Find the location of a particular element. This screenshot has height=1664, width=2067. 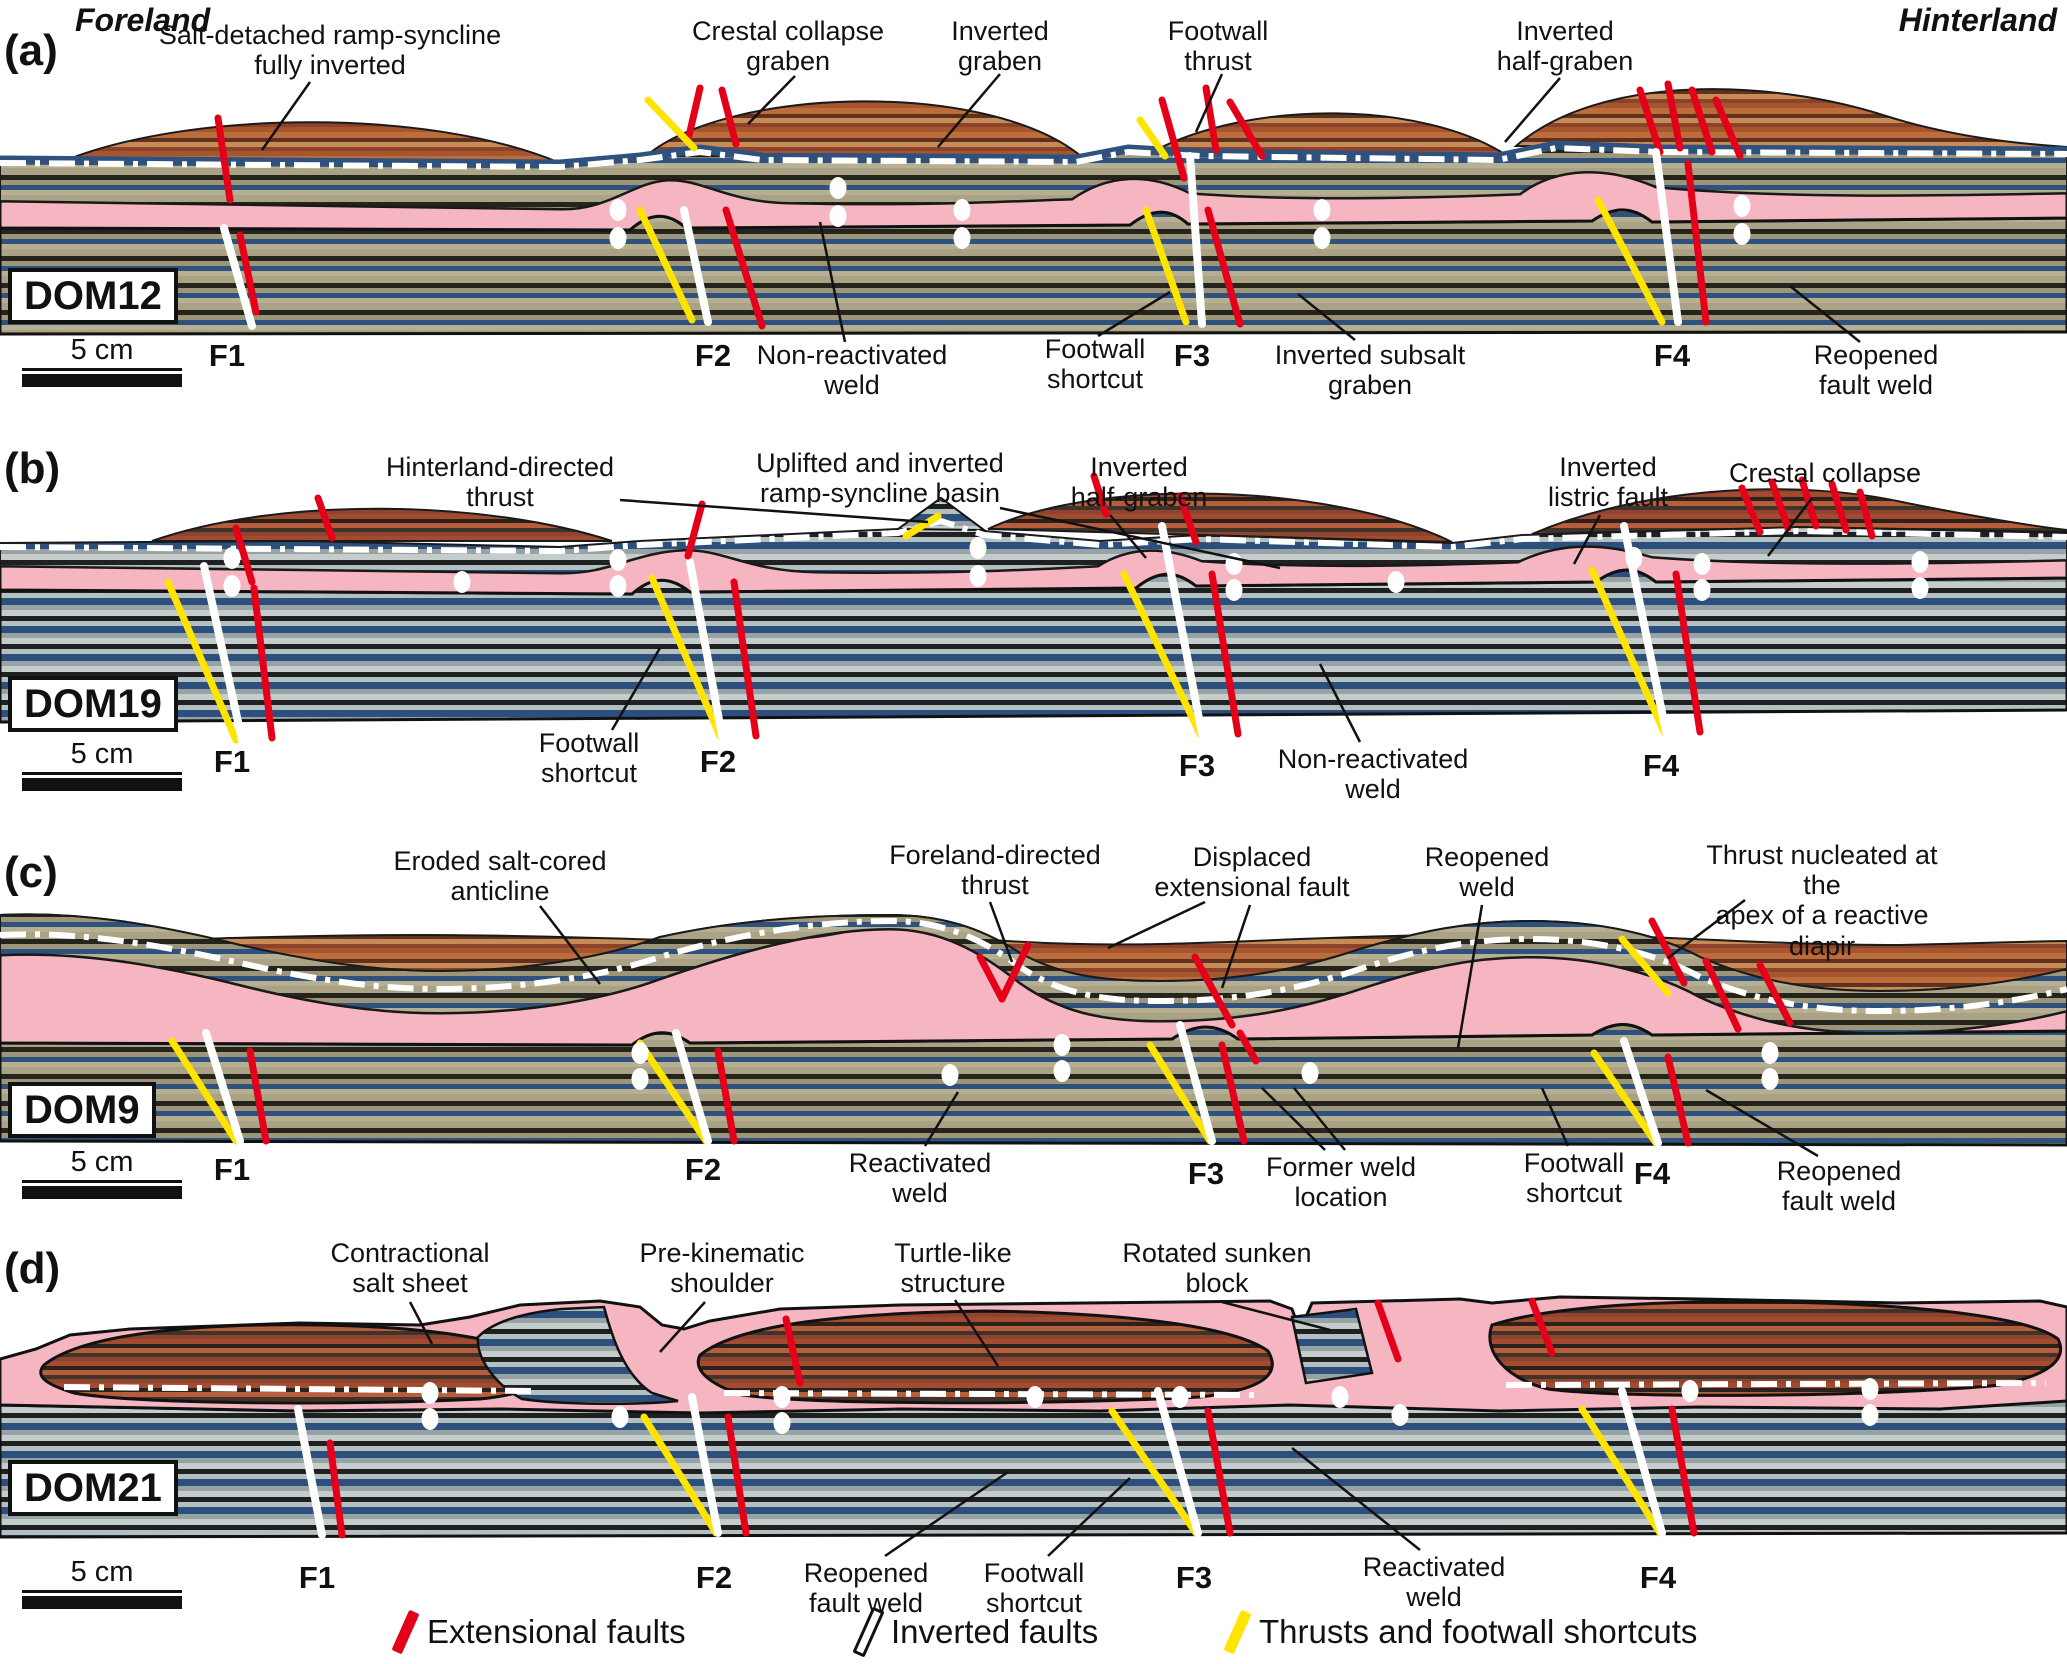

legend-inverted-faults: Inverted faults is located at coordinates (975, 1632).